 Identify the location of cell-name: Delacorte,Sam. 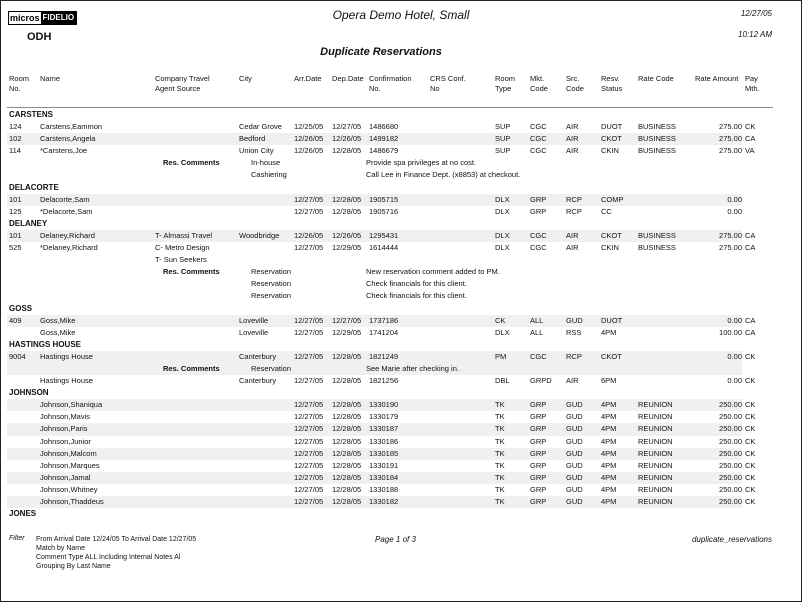
(65, 199).